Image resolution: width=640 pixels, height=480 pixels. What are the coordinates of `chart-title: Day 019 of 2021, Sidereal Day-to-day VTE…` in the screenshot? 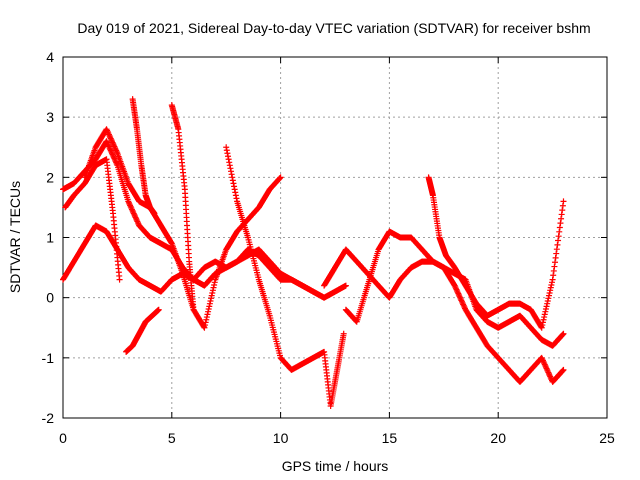 It's located at (333, 28).